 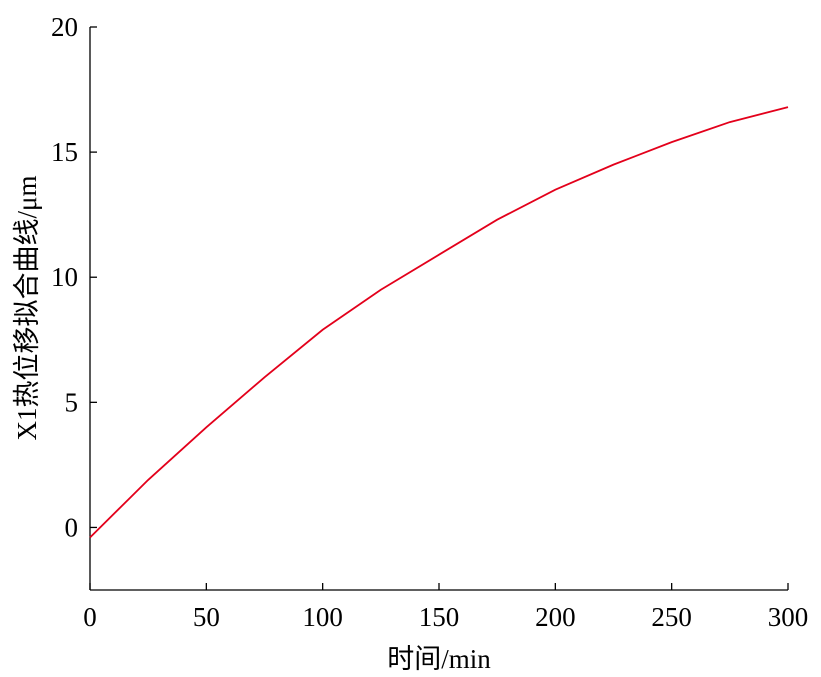 What do you see at coordinates (90, 617) in the screenshot?
I see `x-tick-label: 0` at bounding box center [90, 617].